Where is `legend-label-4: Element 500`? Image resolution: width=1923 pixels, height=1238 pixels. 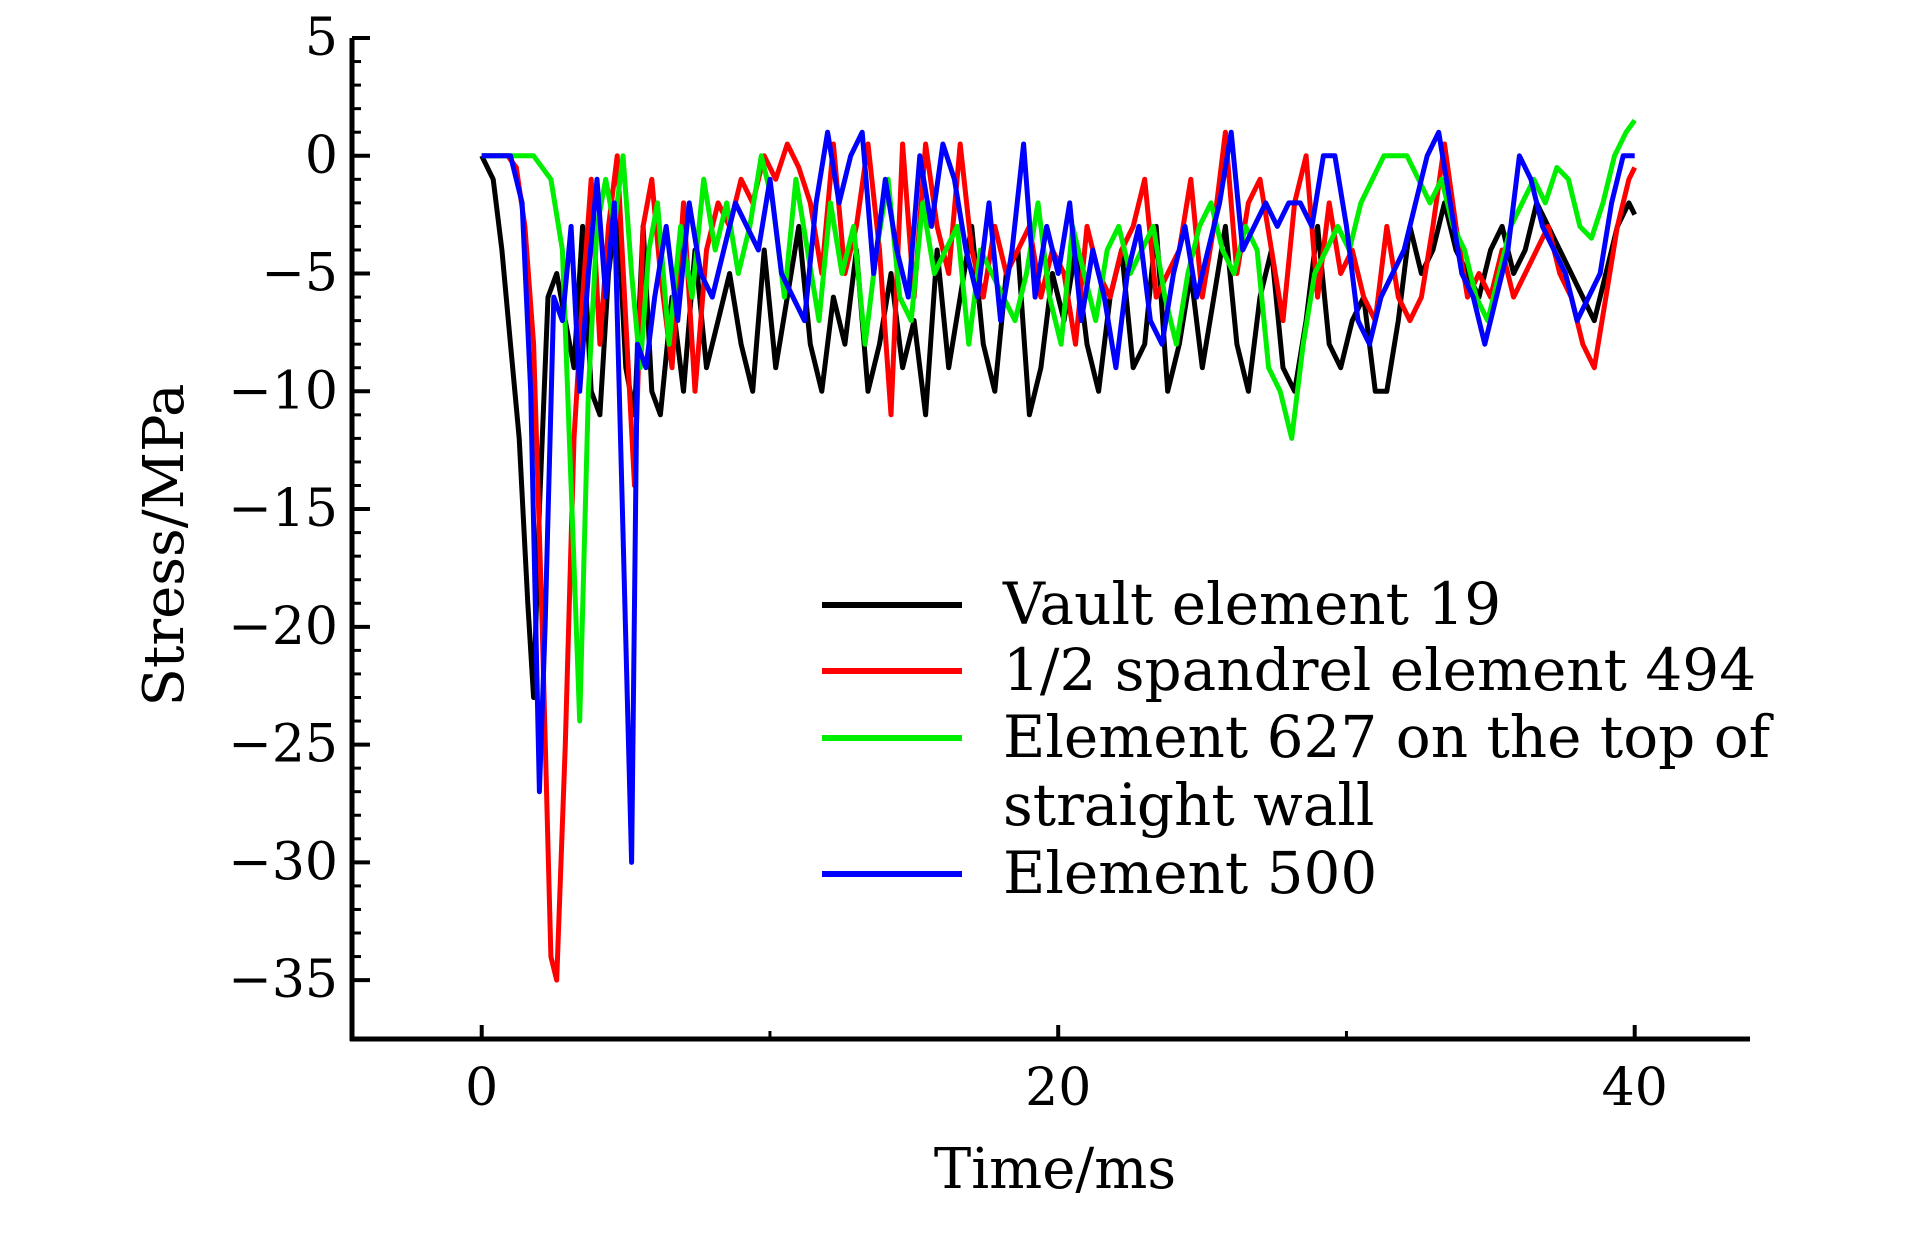
legend-label-4: Element 500 is located at coordinates (1190, 873).